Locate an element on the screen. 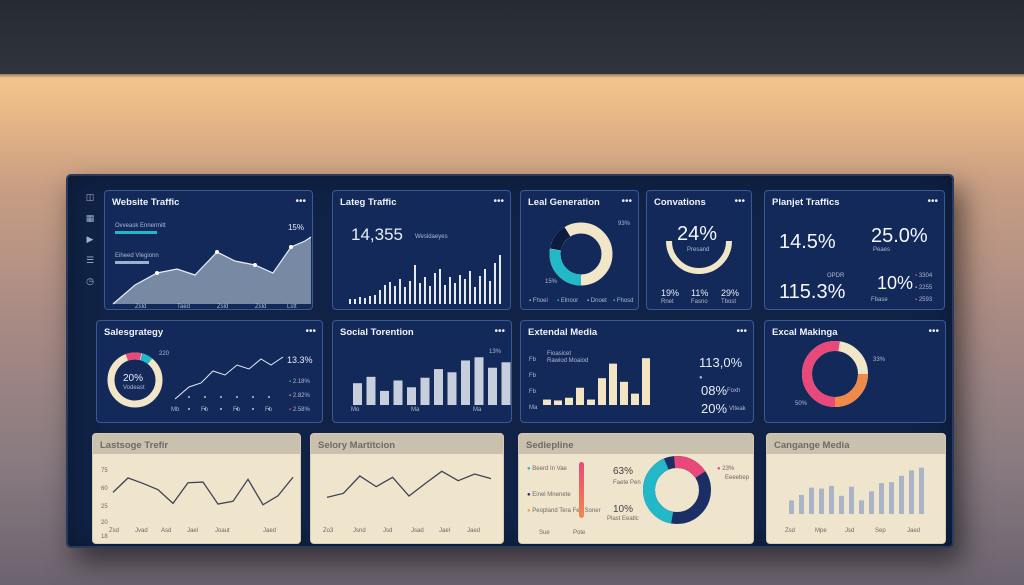 Image resolution: width=1024 pixels, height=585 pixels. panel-title: Leal Generation is located at coordinates (564, 202).